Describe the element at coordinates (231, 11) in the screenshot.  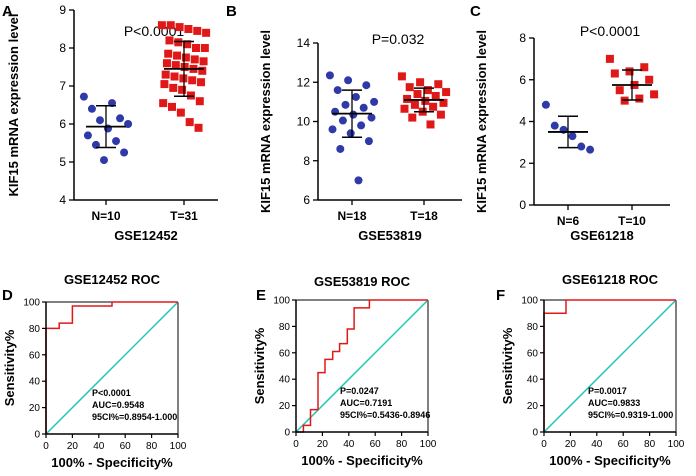
I see `panel-letter: B` at that location.